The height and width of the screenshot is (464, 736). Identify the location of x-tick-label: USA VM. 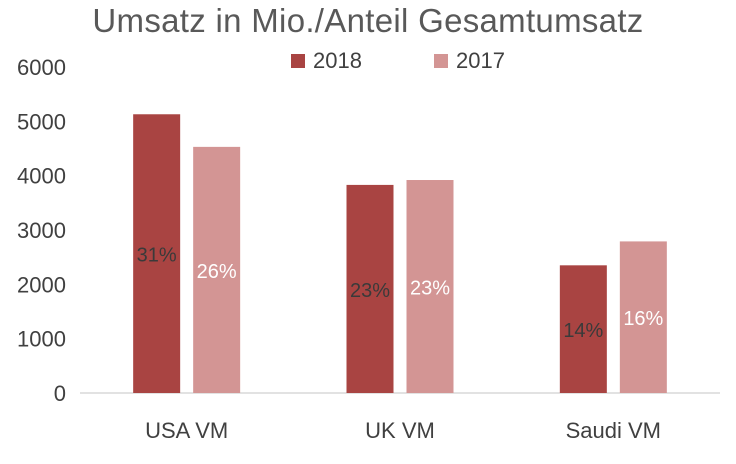
(186, 430).